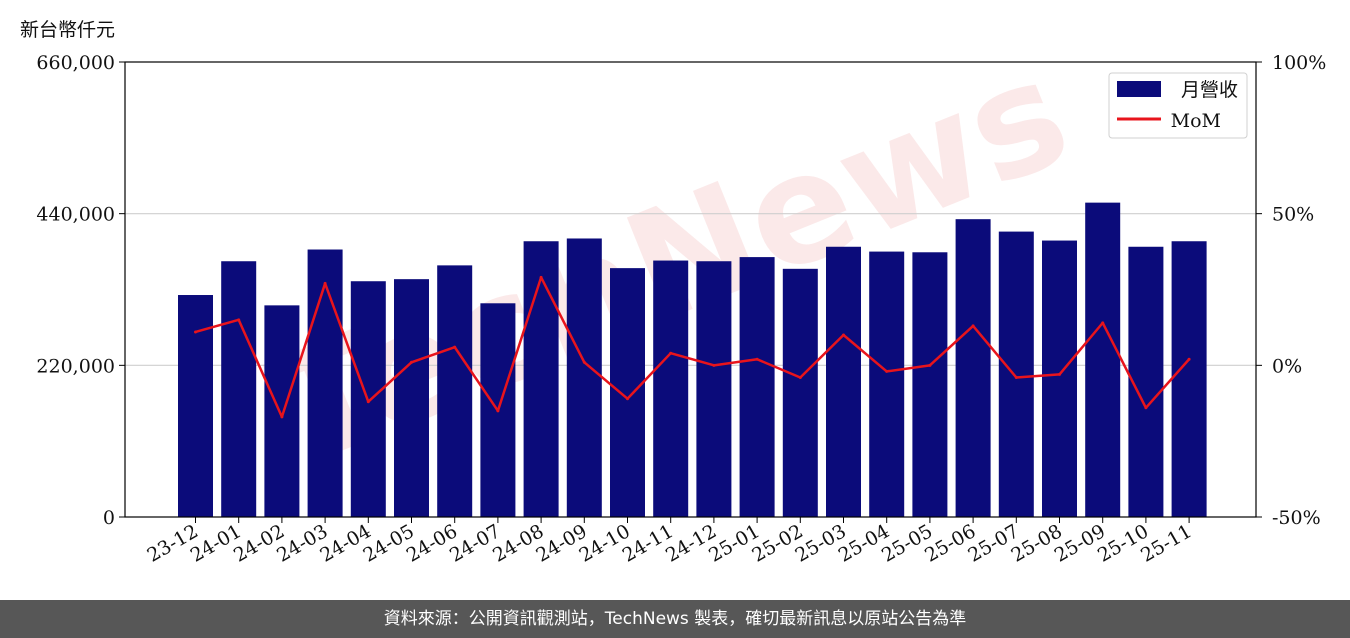 The width and height of the screenshot is (1350, 638). Describe the element at coordinates (109, 518) in the screenshot. I see `left-tick-label: 0` at that location.